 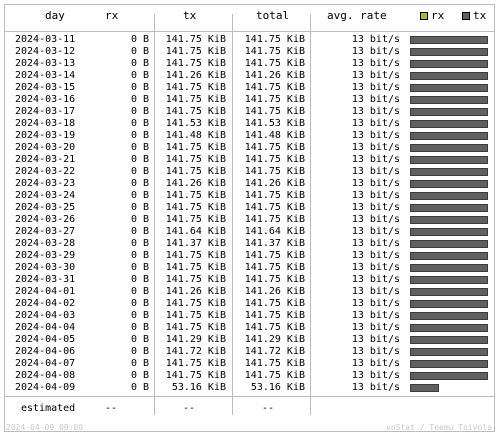 What do you see at coordinates (45, 207) in the screenshot?
I see `day-cell: 2024-03-25` at bounding box center [45, 207].